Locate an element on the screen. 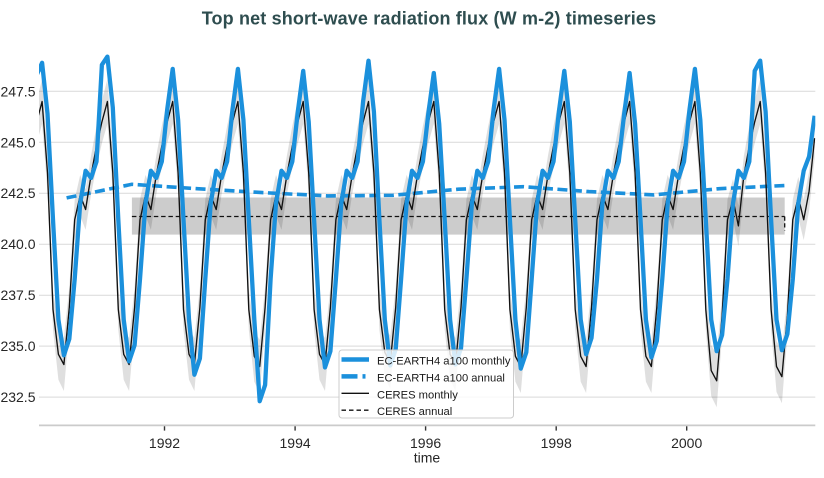 The height and width of the screenshot is (478, 824). svg-text: CERES monthly is located at coordinates (417, 395).